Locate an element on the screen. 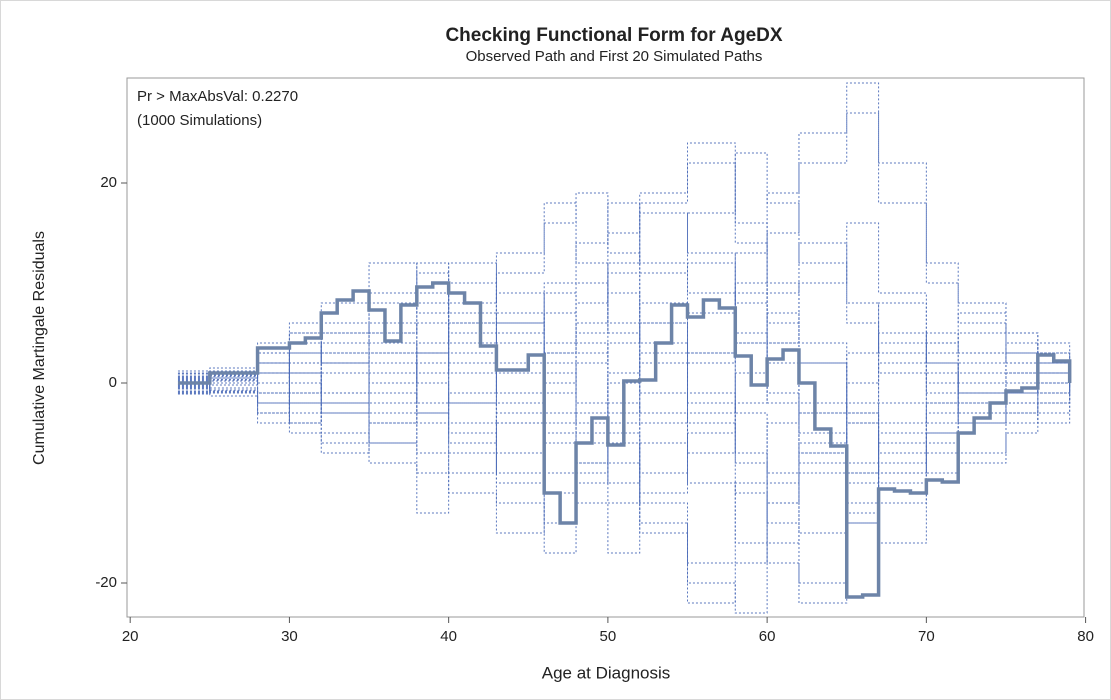  annotation: (1000 Simulations) is located at coordinates (199, 120).